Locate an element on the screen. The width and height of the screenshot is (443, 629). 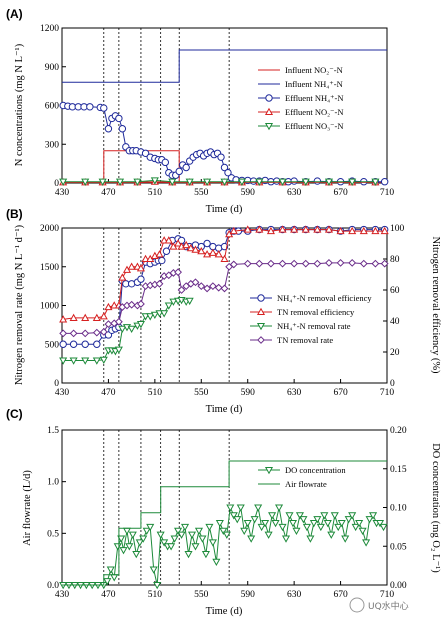
y-tick-label: 0.0 is located at coordinates (53, 586).